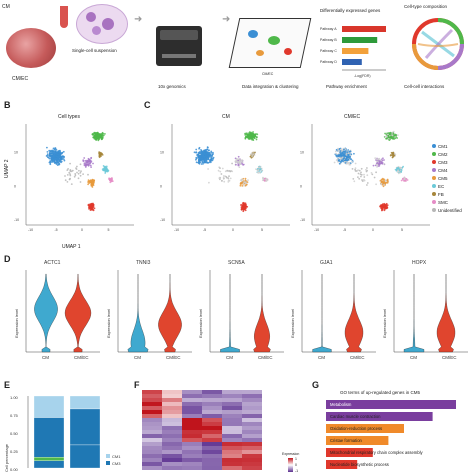  Describe the element at coordinates (82, 230) in the screenshot. I see `umap-x-tick: 0` at that location.